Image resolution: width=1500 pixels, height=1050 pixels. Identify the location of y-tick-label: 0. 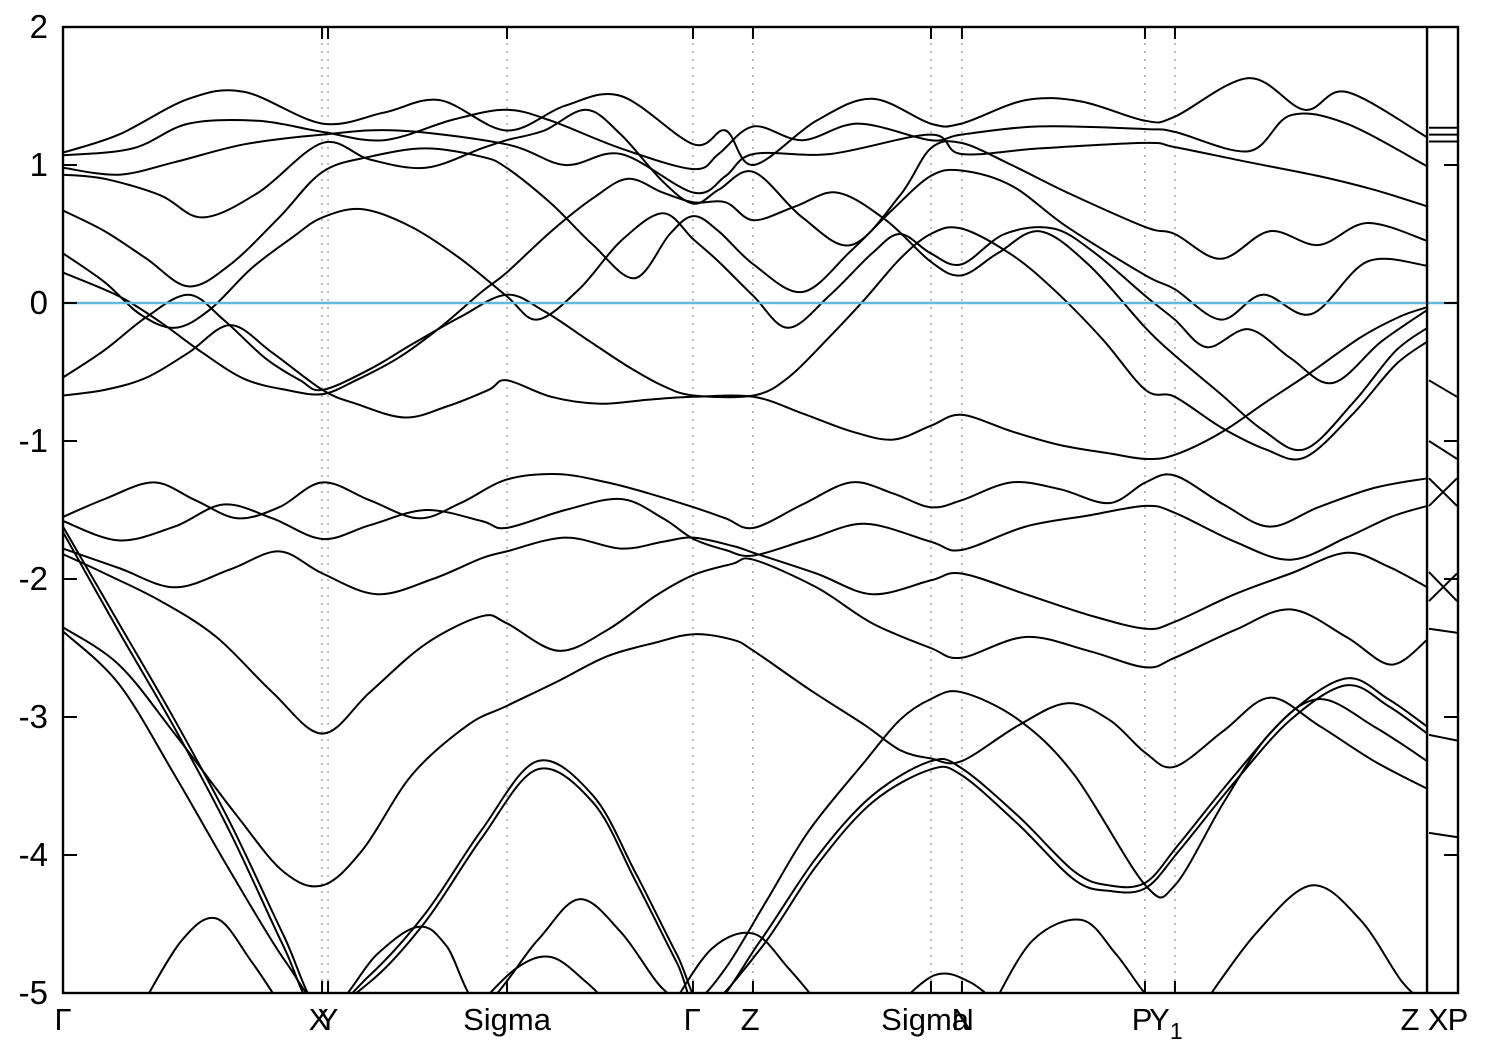
(39, 302).